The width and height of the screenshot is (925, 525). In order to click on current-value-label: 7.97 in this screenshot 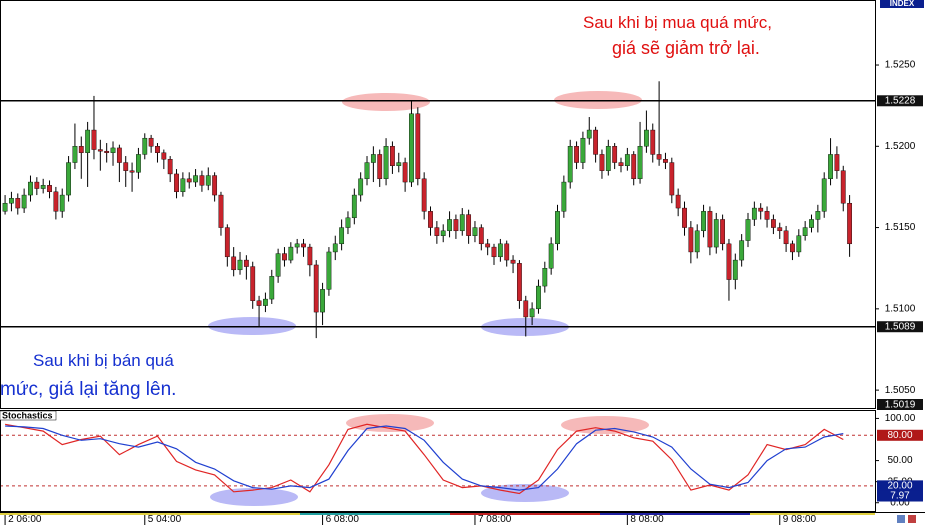, I will do `click(900, 496)`.